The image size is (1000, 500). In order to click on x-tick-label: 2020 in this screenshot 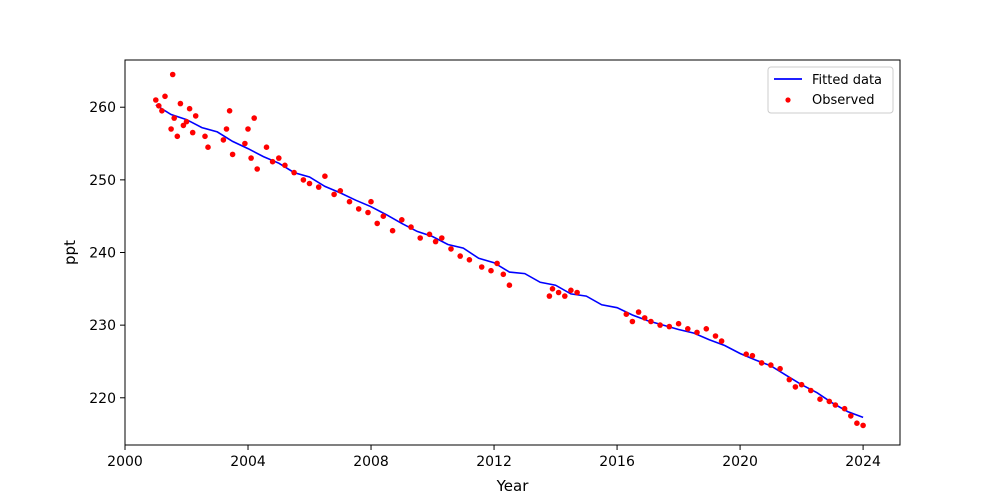, I will do `click(740, 462)`.